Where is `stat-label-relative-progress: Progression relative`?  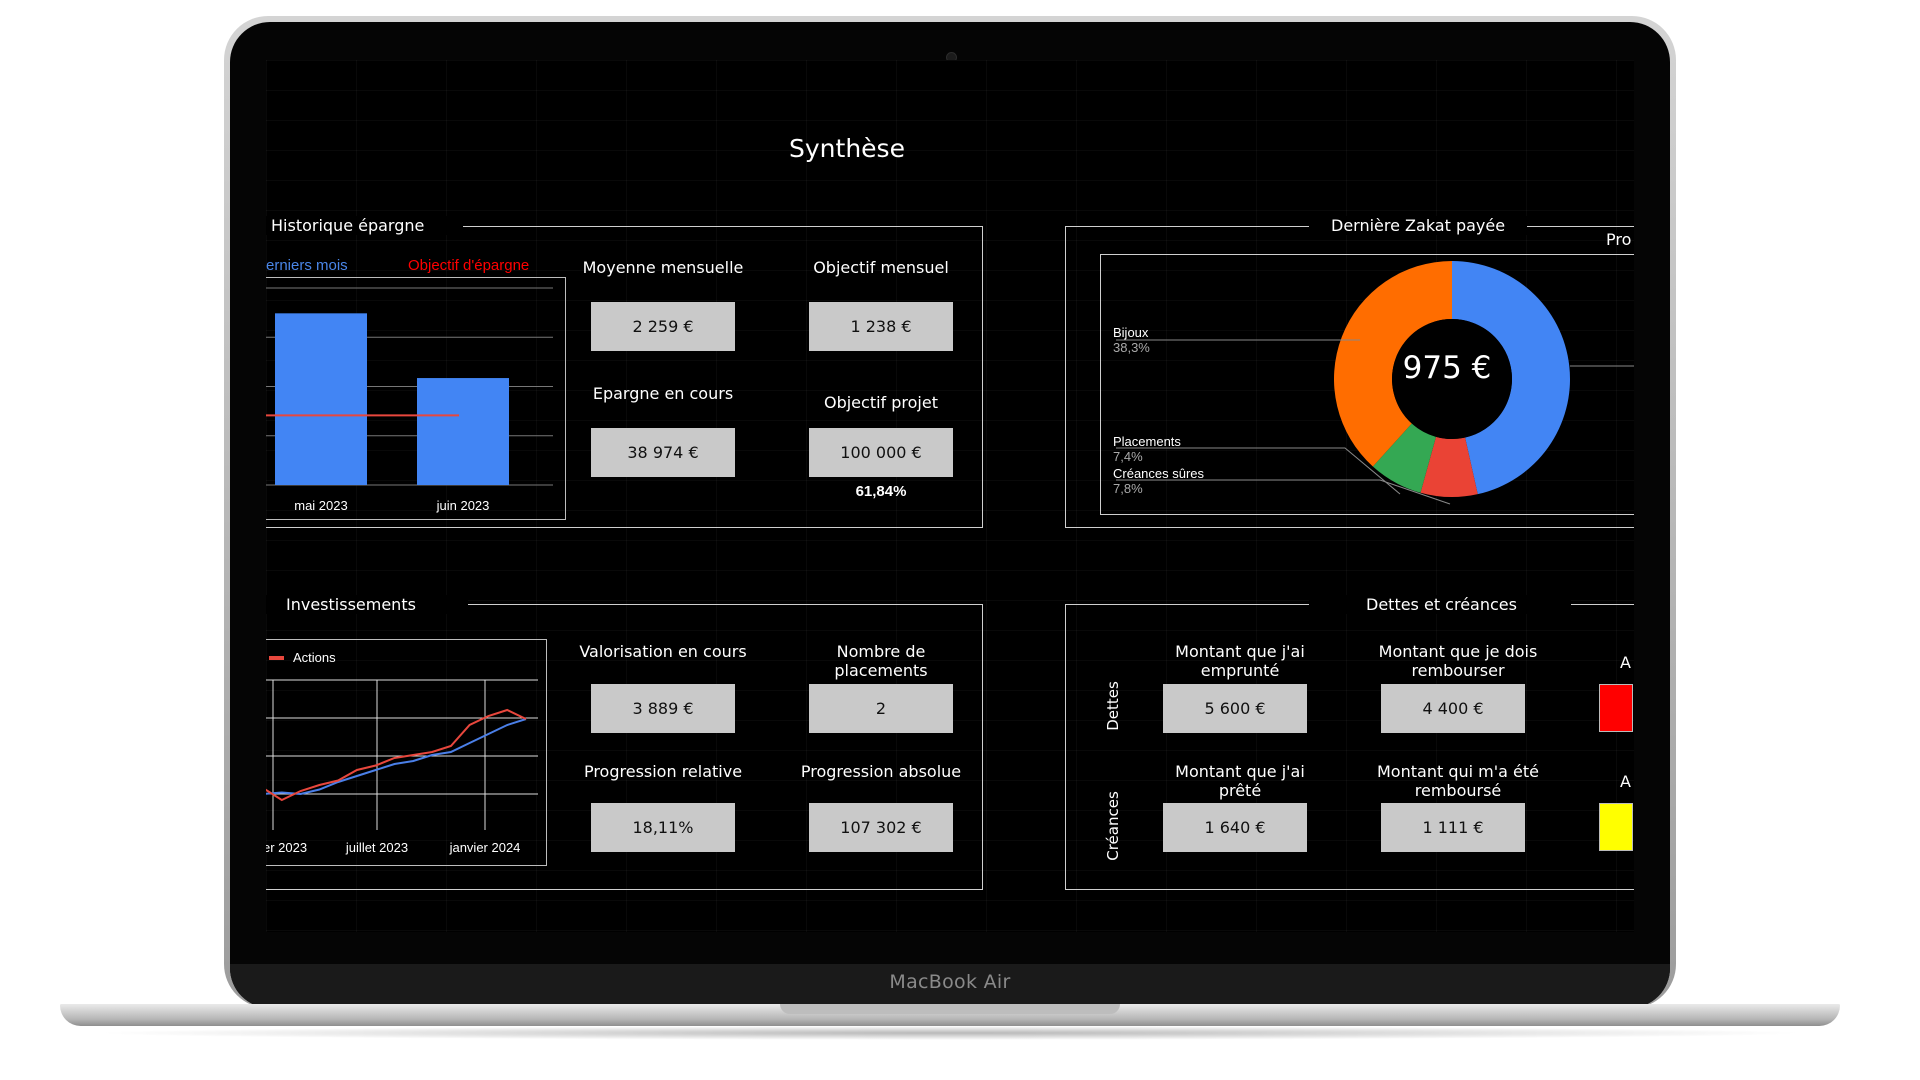 stat-label-relative-progress: Progression relative is located at coordinates (663, 771).